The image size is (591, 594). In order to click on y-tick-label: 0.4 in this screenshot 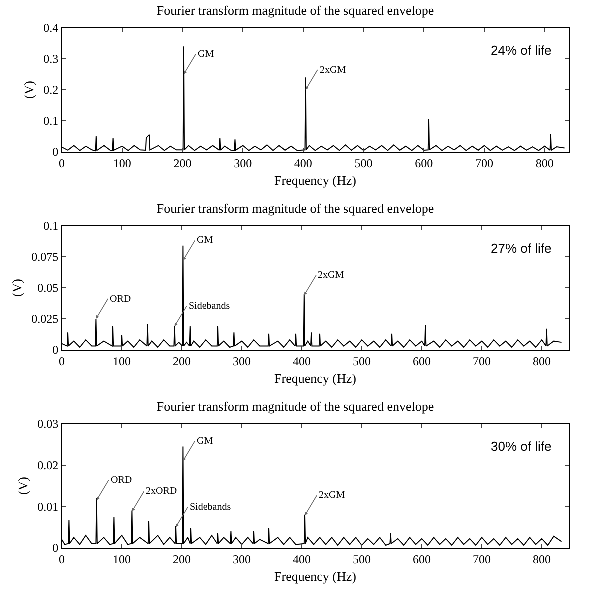, I will do `click(51, 28)`.